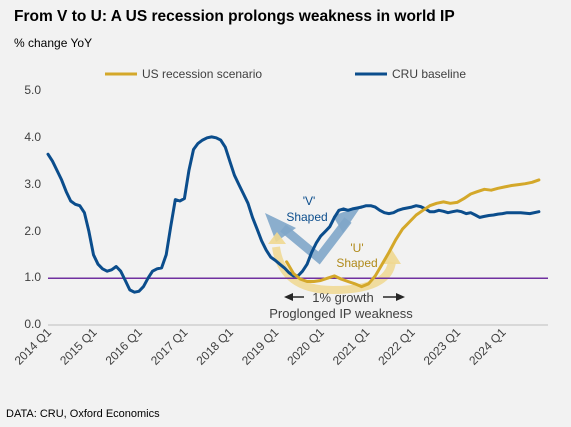 The image size is (571, 427). What do you see at coordinates (78, 346) in the screenshot?
I see `x-tick-label: 2015 Q1` at bounding box center [78, 346].